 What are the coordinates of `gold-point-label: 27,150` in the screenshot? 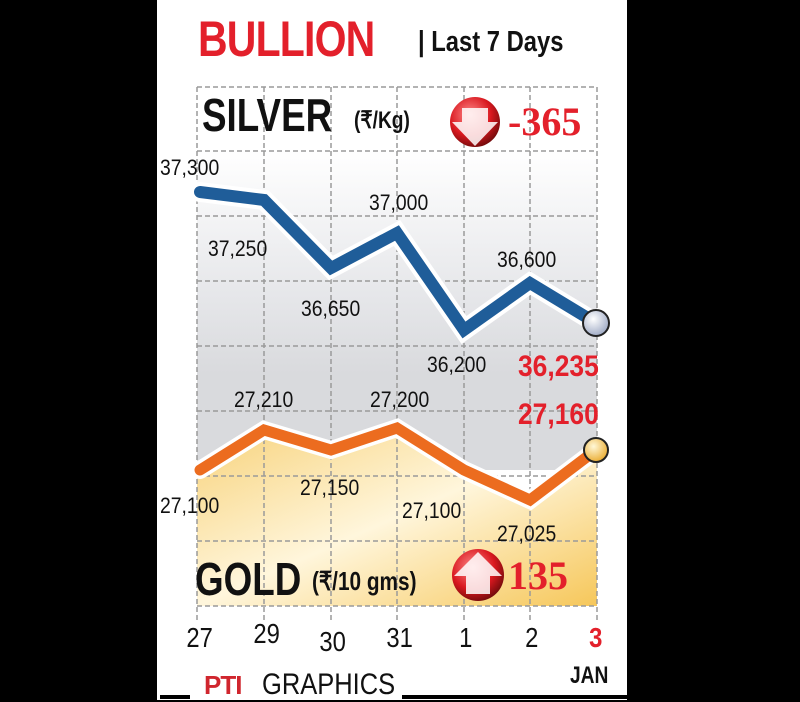 It's located at (330, 487).